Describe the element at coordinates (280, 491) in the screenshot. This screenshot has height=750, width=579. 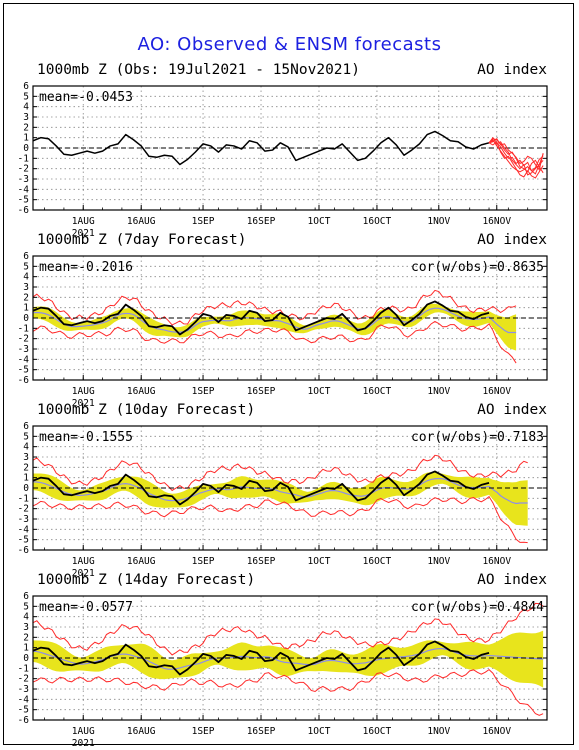
I see `ensemble-mean-line` at that location.